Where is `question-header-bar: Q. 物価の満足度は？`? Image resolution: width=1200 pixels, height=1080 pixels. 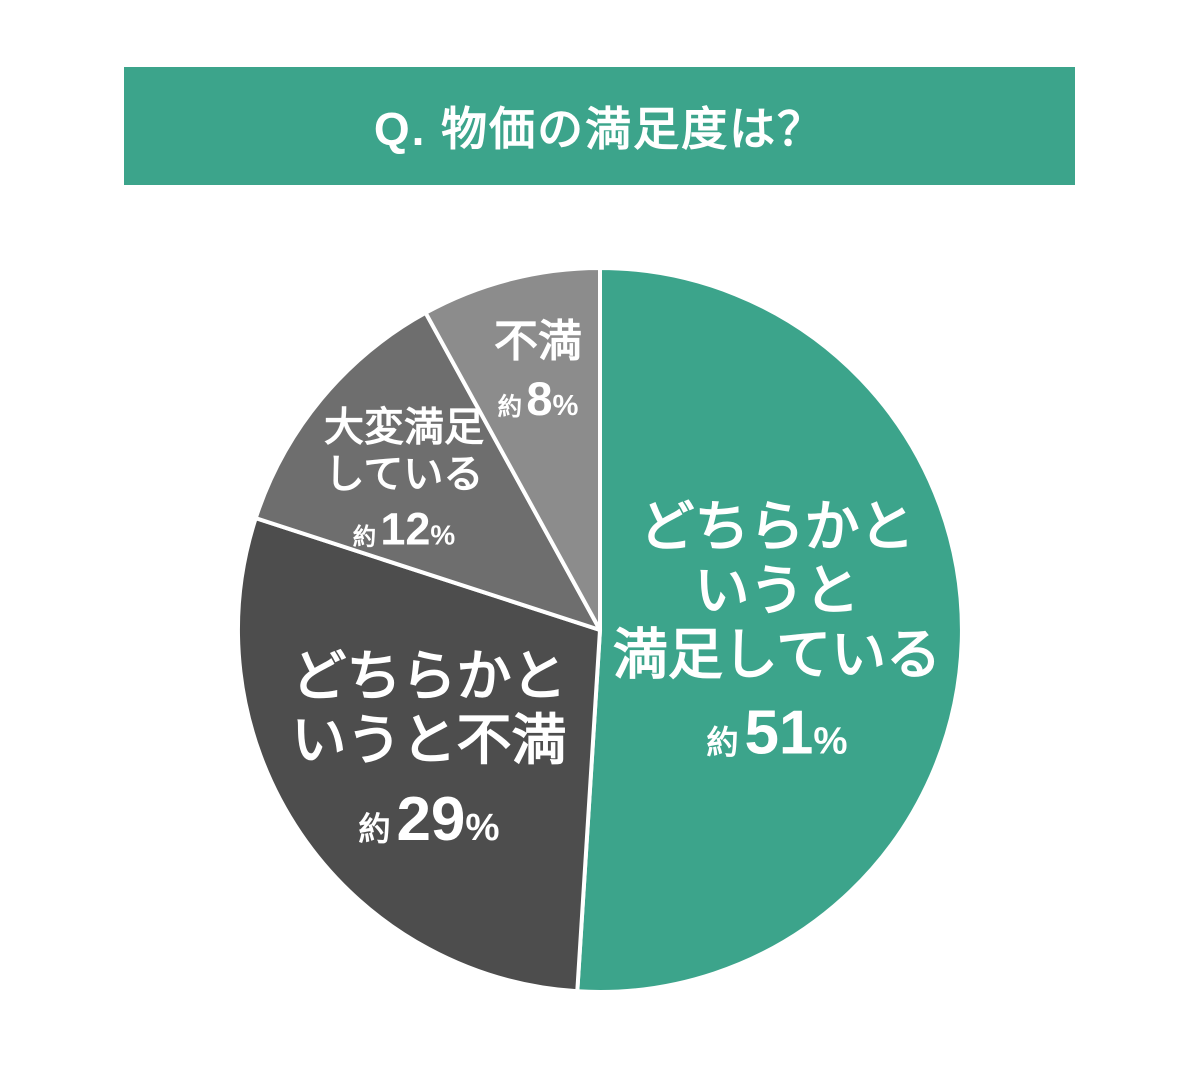 question-header-bar: Q. 物価の満足度は？ is located at coordinates (599, 126).